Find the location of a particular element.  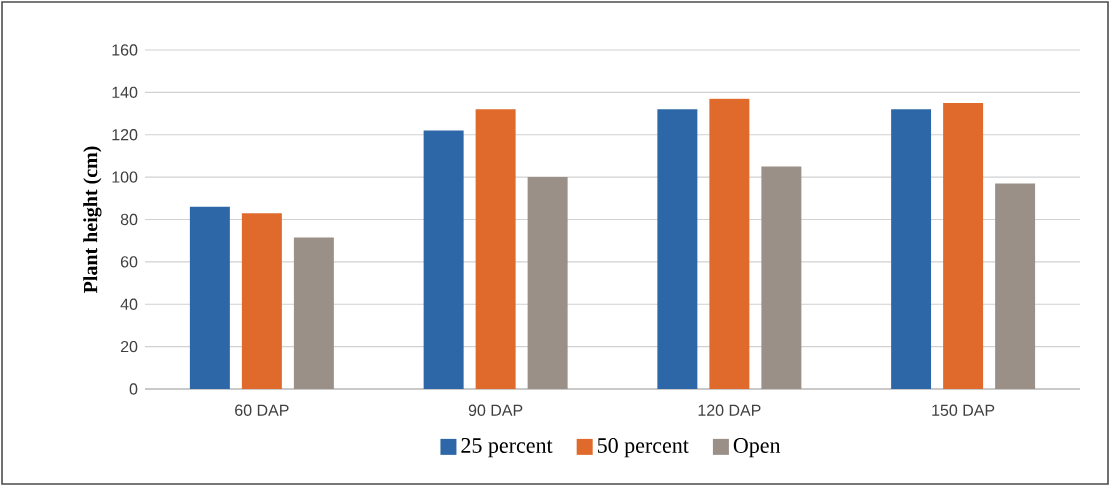

y-tick-label: 160 is located at coordinates (125, 50).